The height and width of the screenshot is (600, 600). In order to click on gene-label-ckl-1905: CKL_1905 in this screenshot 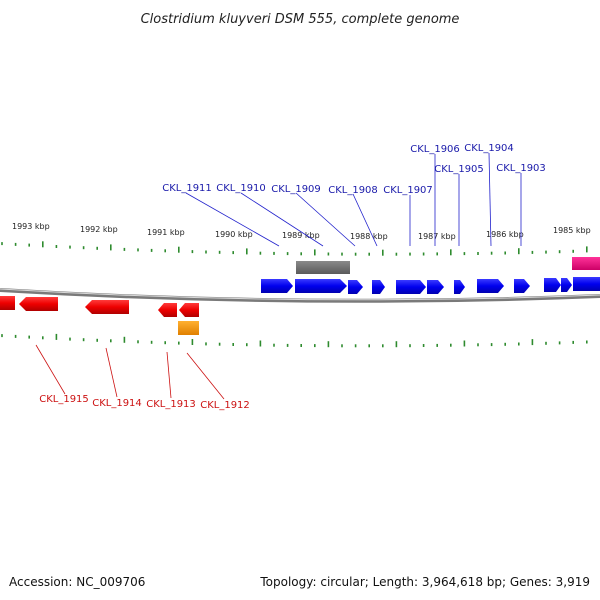, I will do `click(459, 169)`.